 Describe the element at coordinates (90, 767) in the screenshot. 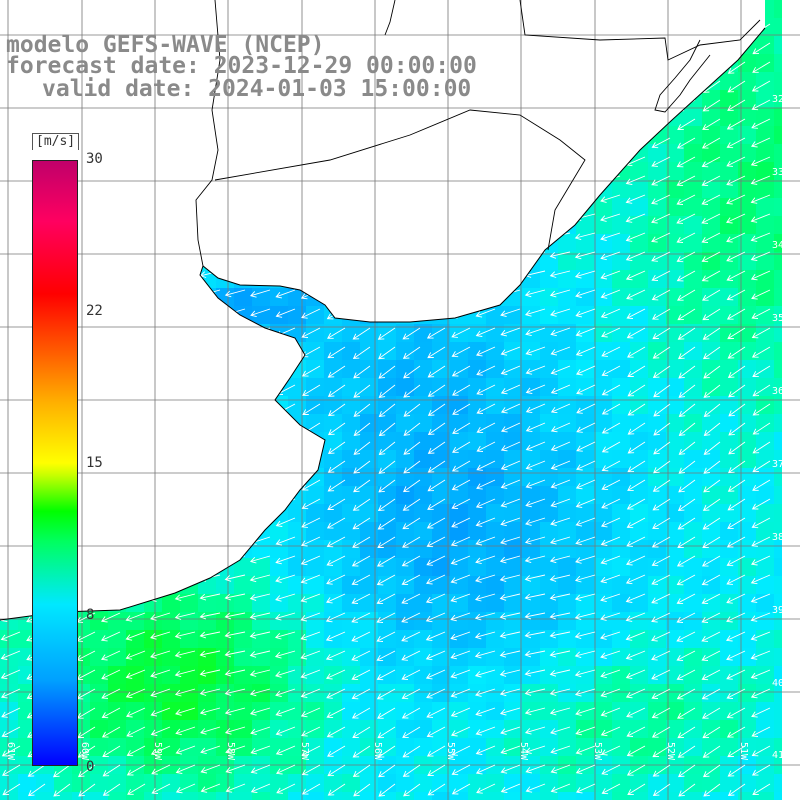

I see `colorbar-tick-0: 0` at that location.